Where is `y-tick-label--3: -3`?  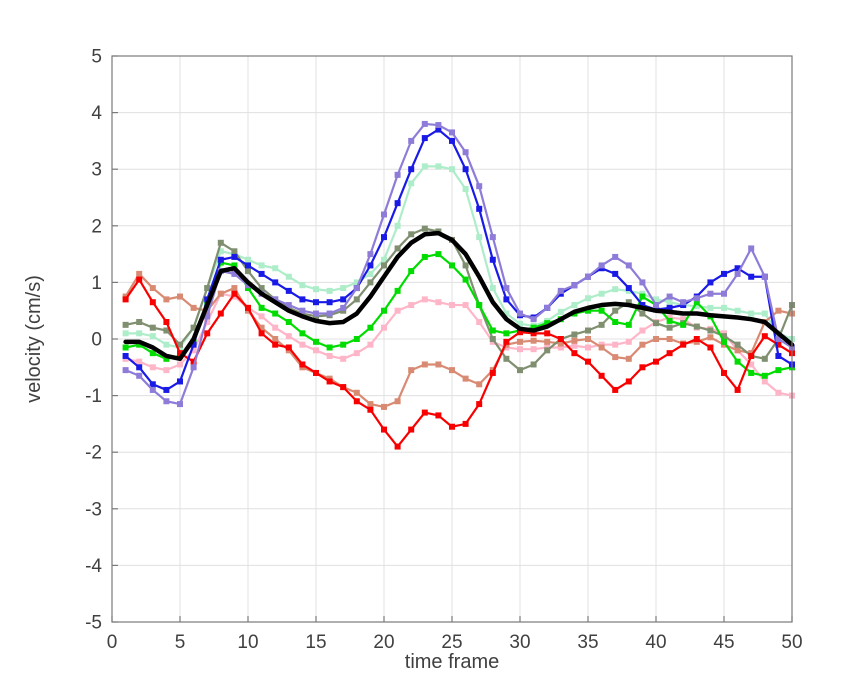
y-tick-label--3: -3 is located at coordinates (93, 509).